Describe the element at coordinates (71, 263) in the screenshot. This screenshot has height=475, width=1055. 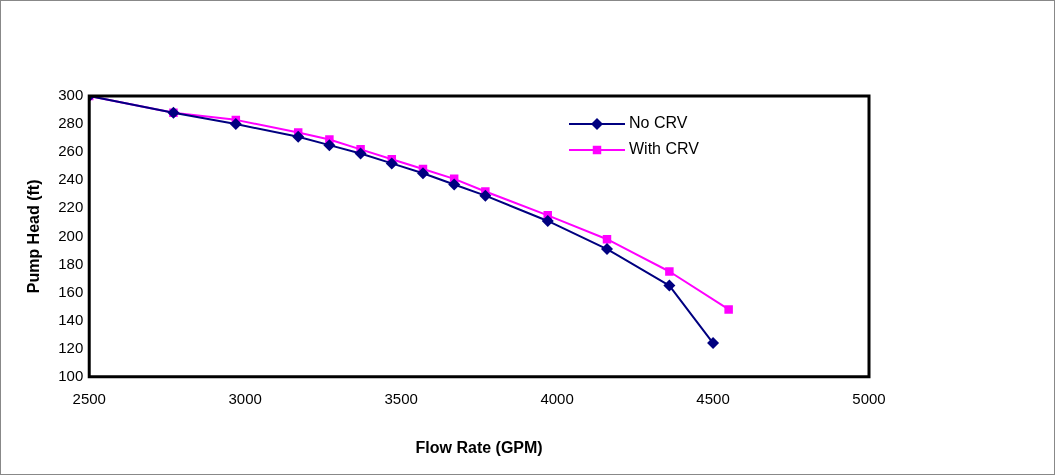
I see `y-tick-label: 180` at that location.